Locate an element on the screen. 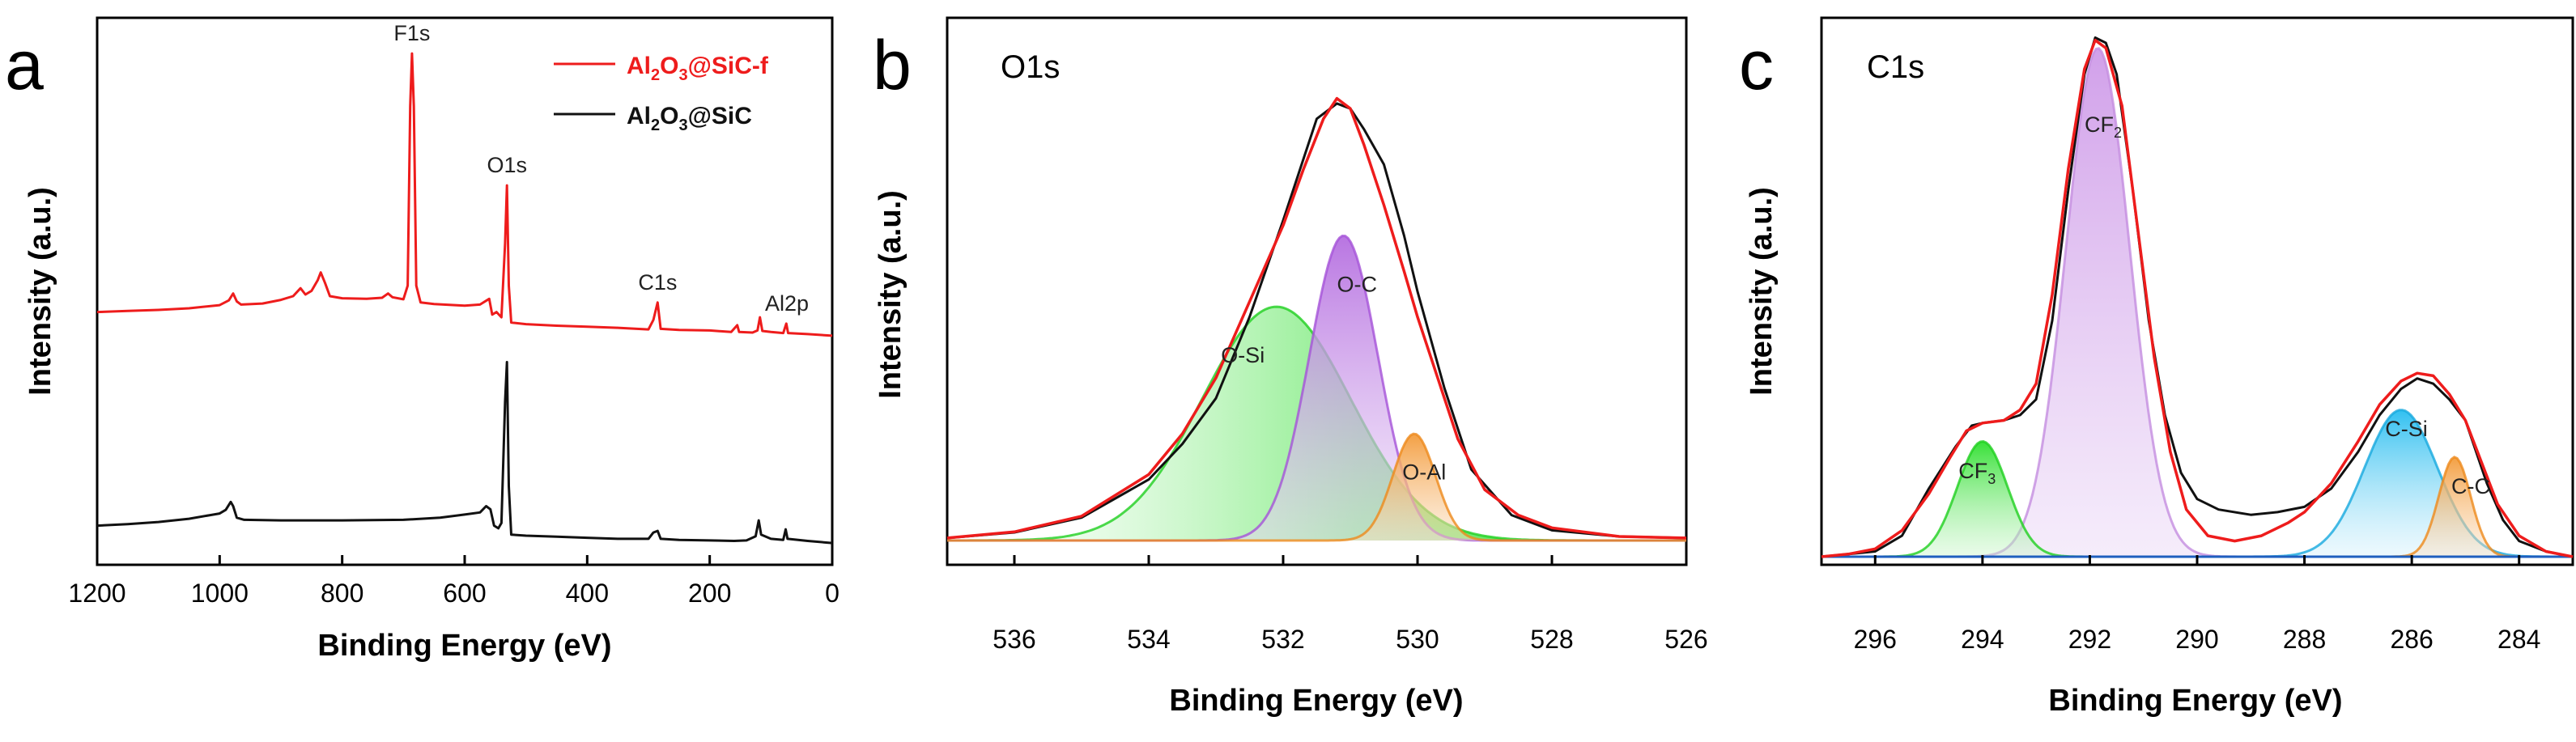 This screenshot has width=2576, height=742. x-tick-label: 296 is located at coordinates (1875, 639).